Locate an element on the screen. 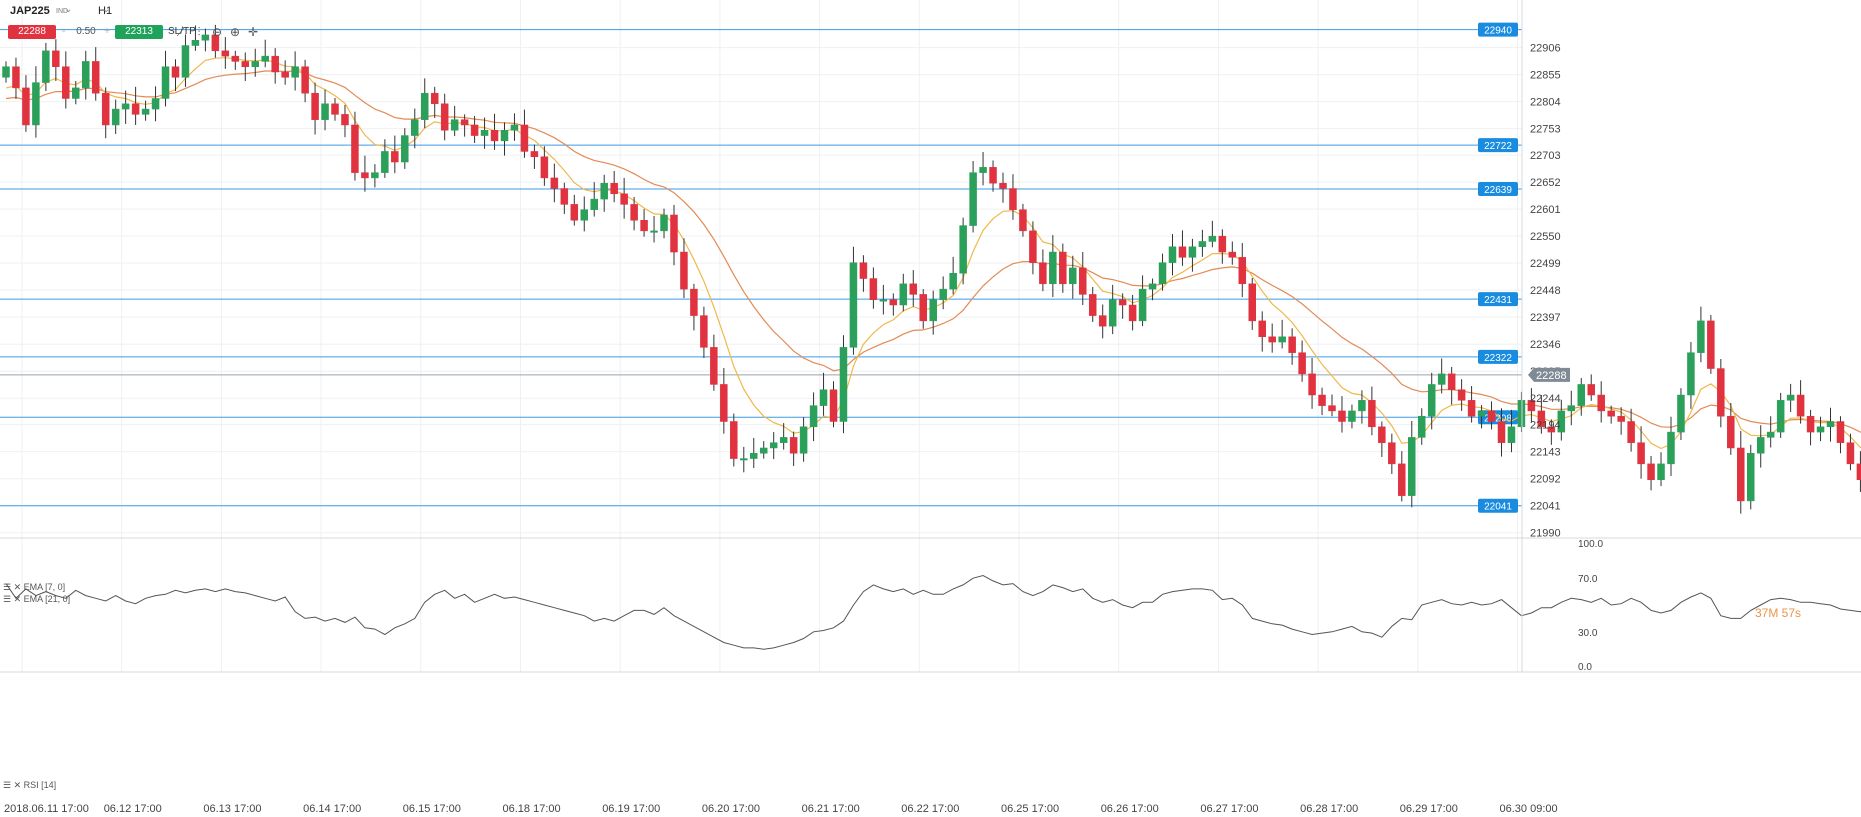  line-chart-icon: ⟋ is located at coordinates (181, 32).